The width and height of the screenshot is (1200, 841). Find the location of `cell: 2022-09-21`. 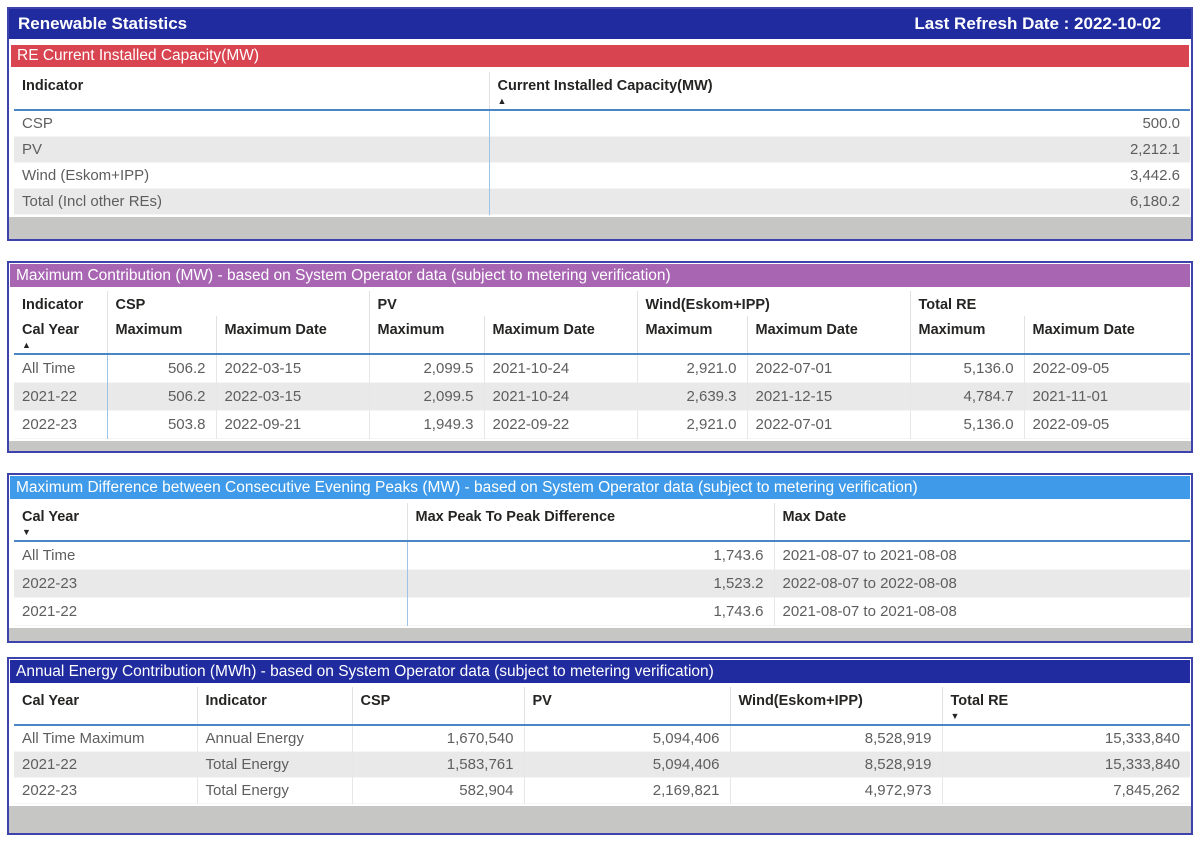

cell: 2022-09-21 is located at coordinates (292, 424).